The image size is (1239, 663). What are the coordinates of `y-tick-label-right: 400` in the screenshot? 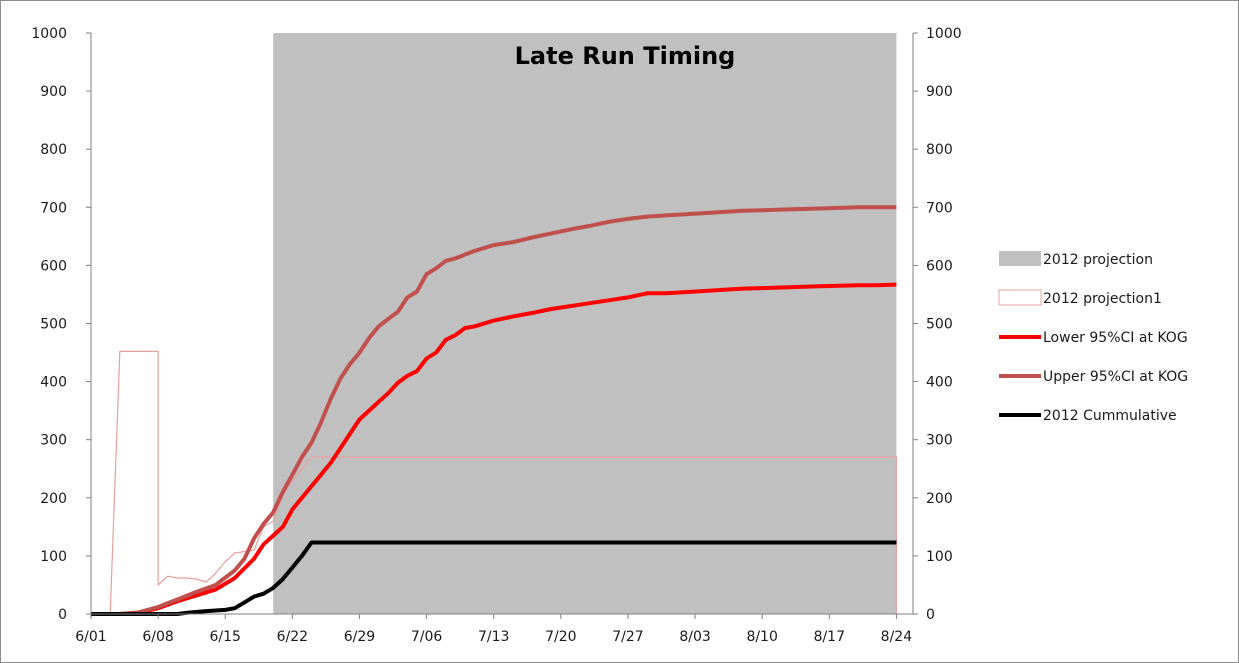 It's located at (939, 383).